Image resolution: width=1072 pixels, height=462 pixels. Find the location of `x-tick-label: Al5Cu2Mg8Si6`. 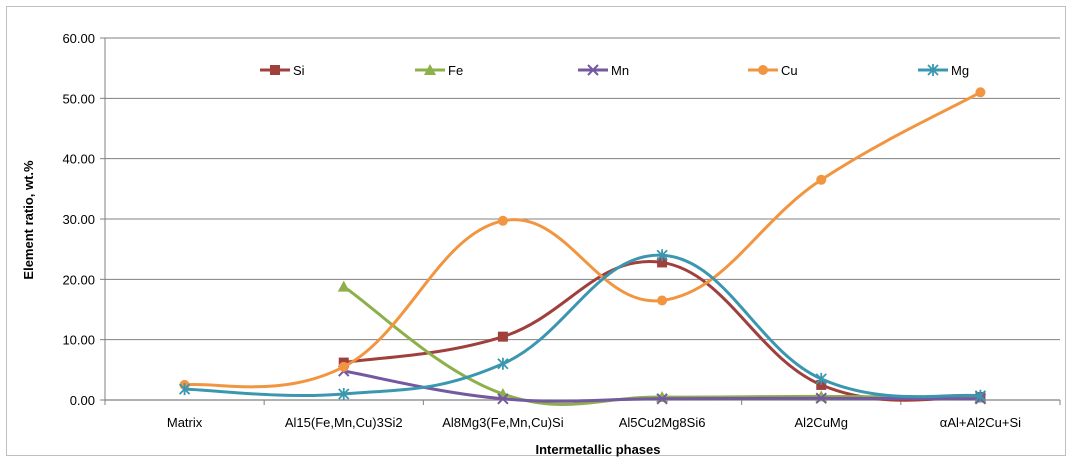

x-tick-label: Al5Cu2Mg8Si6 is located at coordinates (662, 422).